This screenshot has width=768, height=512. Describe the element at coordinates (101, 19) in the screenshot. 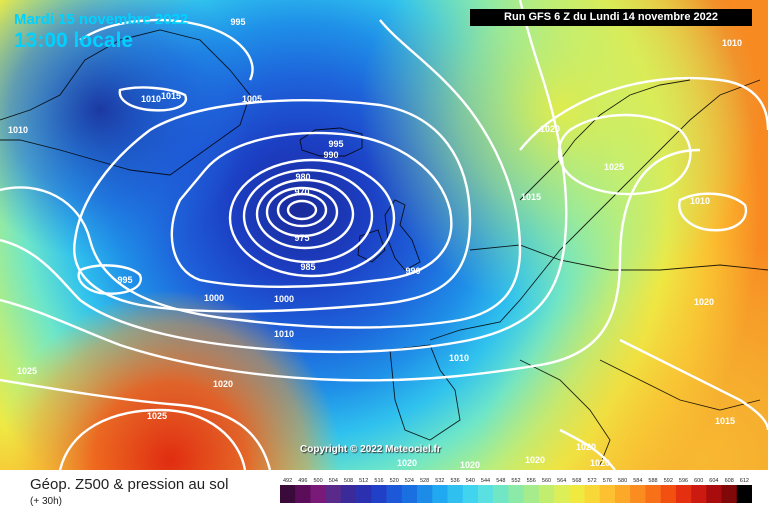

I see `forecast-date: Mardi 15 novembre 2022` at that location.